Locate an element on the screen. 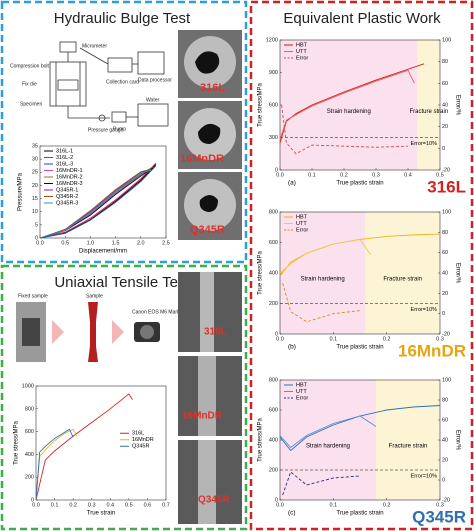 Image resolution: width=474 pixels, height=531 pixels. y-tick-label: 600 is located at coordinates (273, 105).